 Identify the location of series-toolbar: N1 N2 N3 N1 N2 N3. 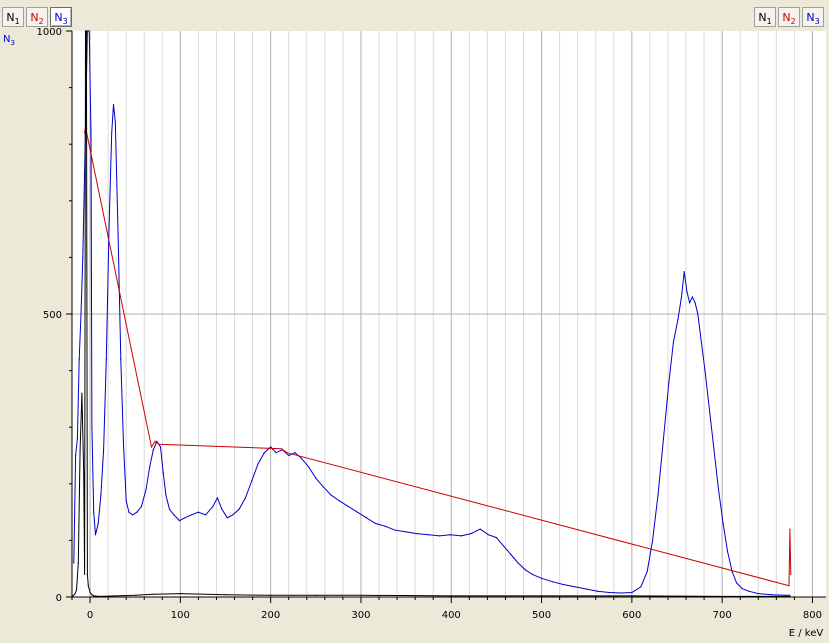
(414, 15).